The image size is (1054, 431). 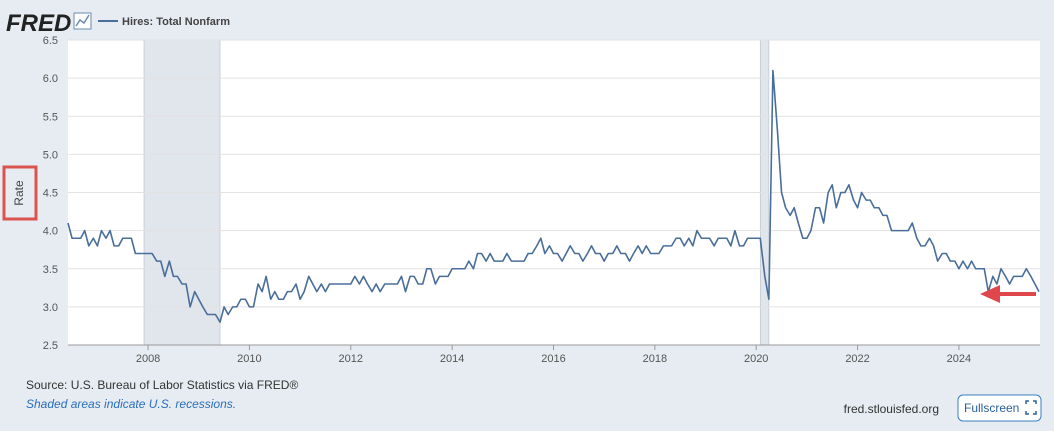 I want to click on legend-label: Hires: Total Nonfarm, so click(x=176, y=22).